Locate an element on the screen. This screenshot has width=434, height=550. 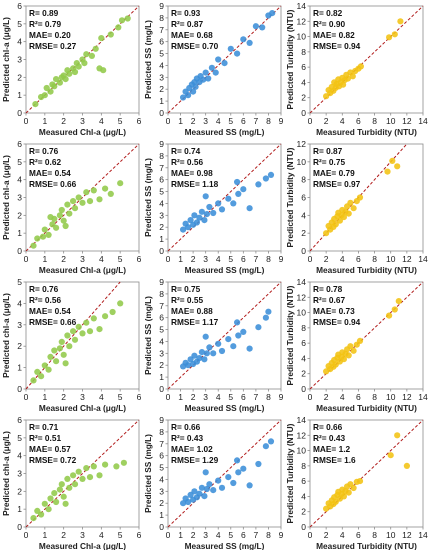
stat-label: R²= 0.67 is located at coordinates (329, 300).